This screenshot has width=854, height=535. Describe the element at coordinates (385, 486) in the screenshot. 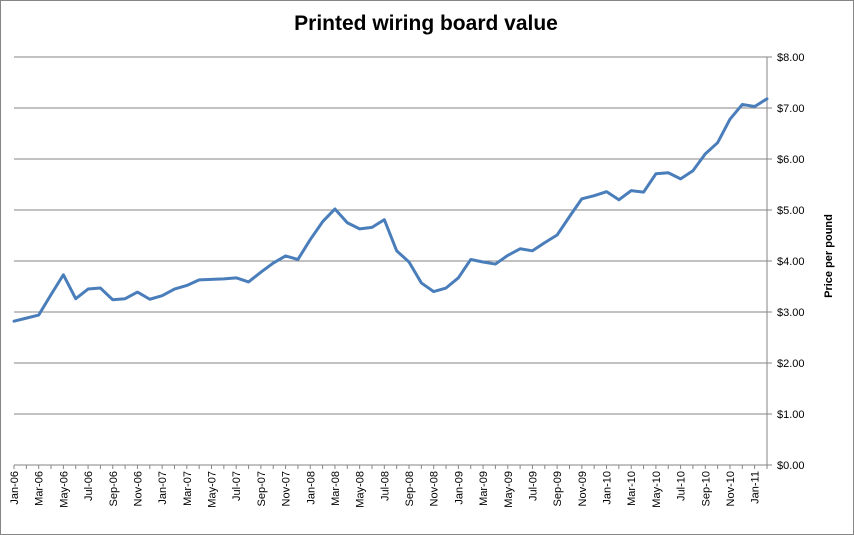

I see `x-tick-label: Jul-08` at that location.